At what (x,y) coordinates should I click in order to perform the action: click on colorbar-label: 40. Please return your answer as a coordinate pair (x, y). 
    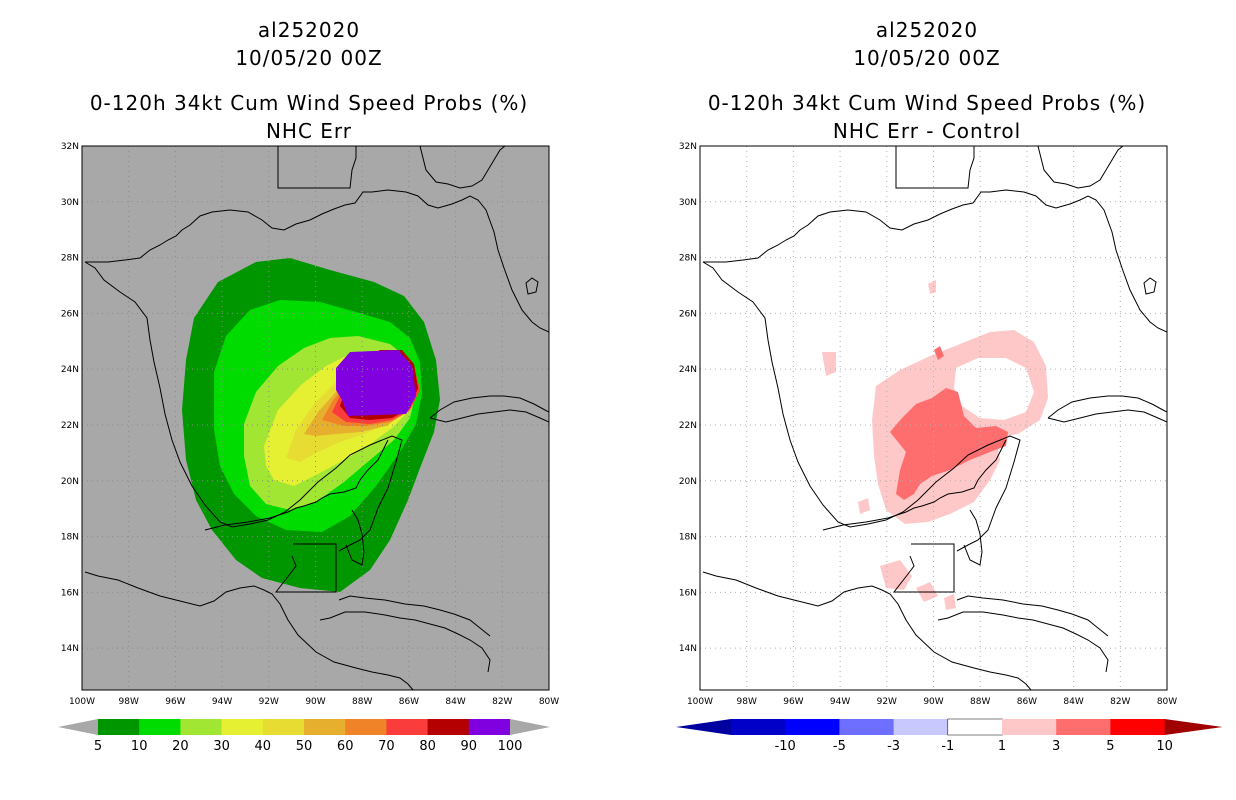
    Looking at the image, I should click on (263, 746).